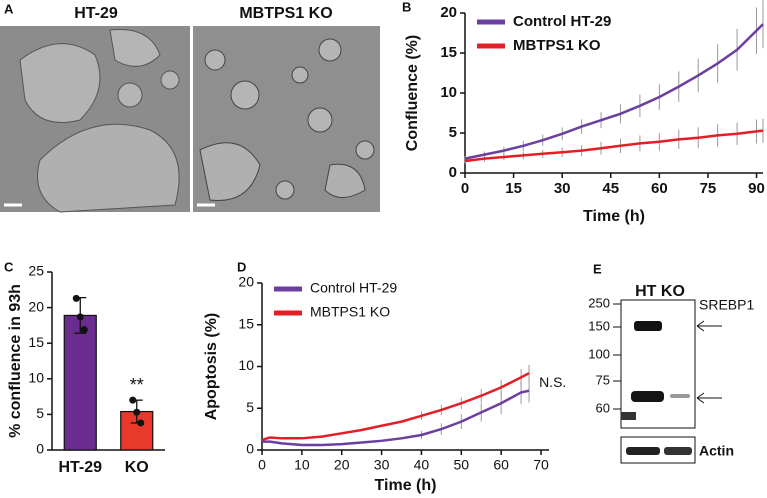  I want to click on x-tick-label: HT-29, so click(80, 467).